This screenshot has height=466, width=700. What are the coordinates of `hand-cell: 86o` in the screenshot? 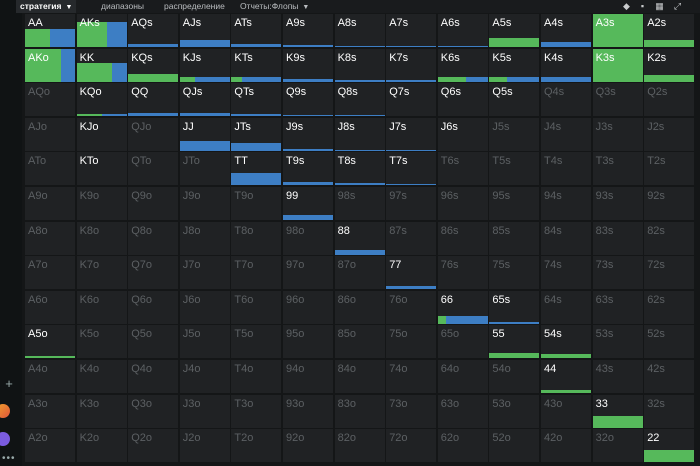 It's located at (359, 307).